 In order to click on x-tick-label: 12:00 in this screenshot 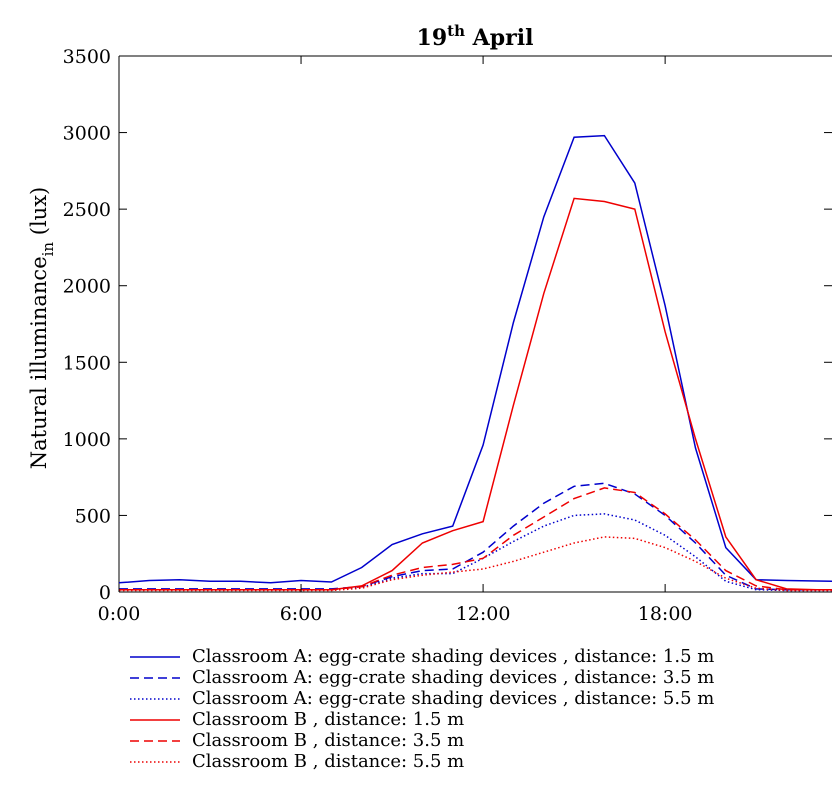, I will do `click(483, 614)`.